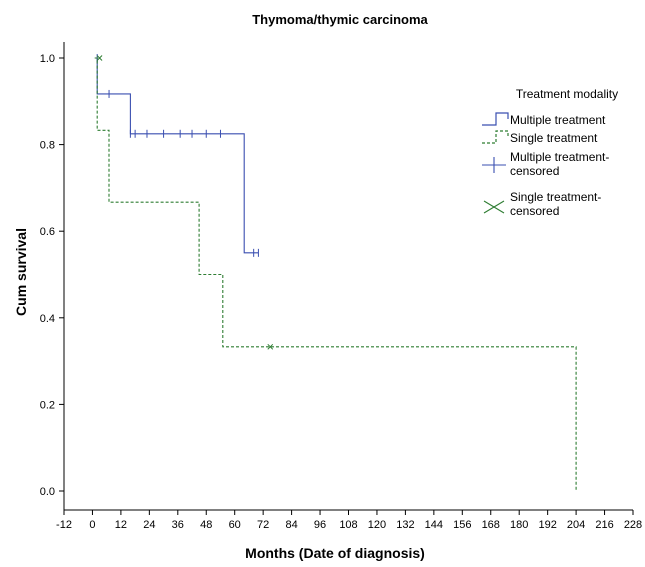 This screenshot has height=567, width=645. What do you see at coordinates (405, 525) in the screenshot?
I see `x-tick-label: 132` at bounding box center [405, 525].